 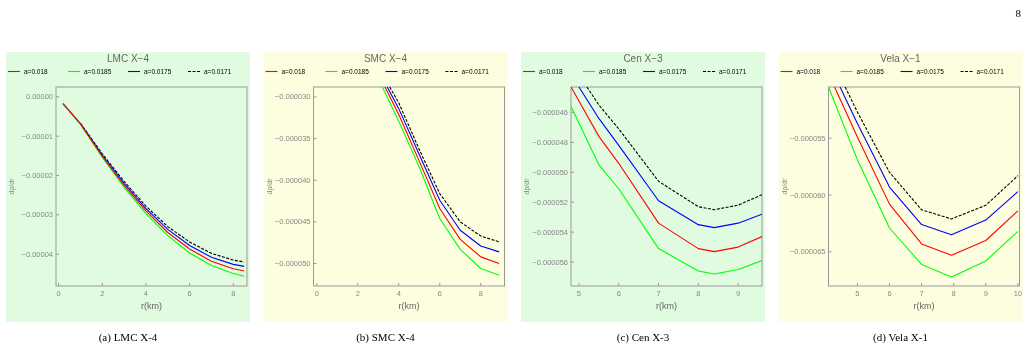 What do you see at coordinates (643, 58) in the screenshot?
I see `chart-title: Cen X−3` at bounding box center [643, 58].